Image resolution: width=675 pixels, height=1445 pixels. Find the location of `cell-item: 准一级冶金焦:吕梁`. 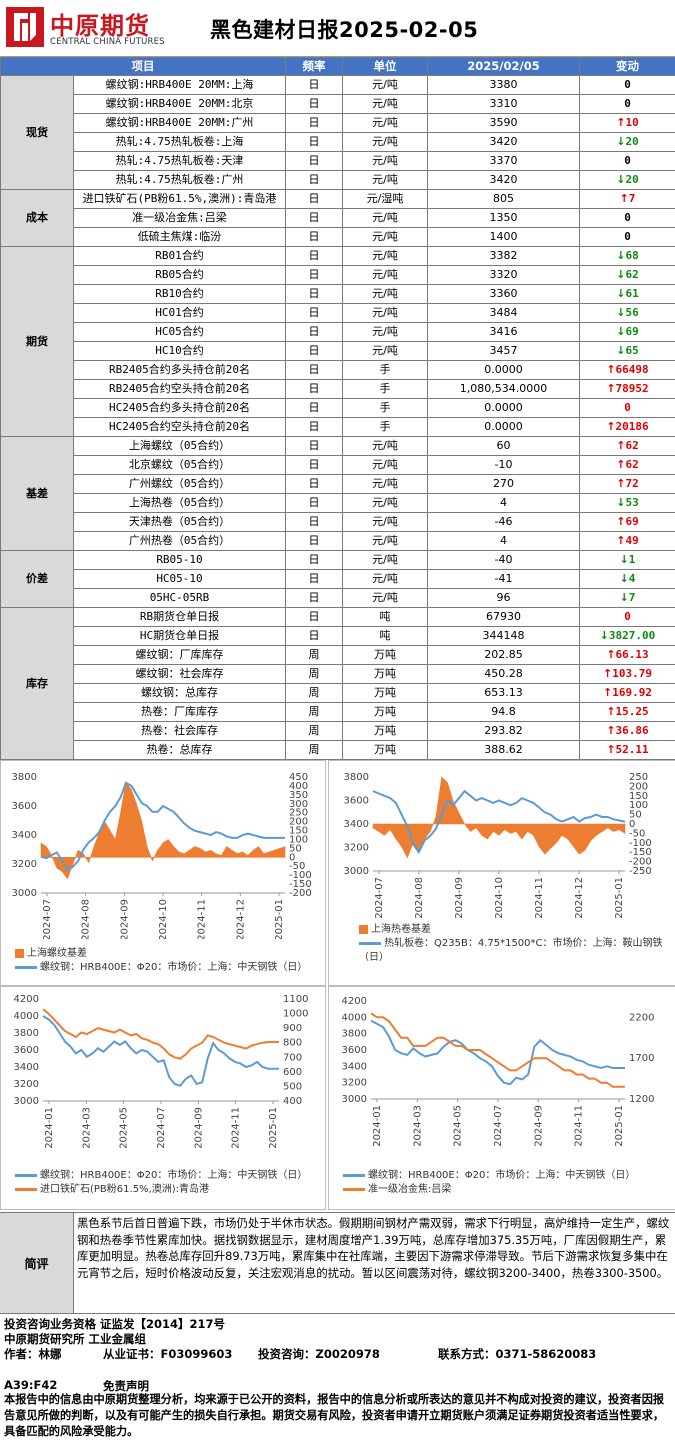

cell-item: 准一级冶金焦:吕梁 is located at coordinates (179, 218).